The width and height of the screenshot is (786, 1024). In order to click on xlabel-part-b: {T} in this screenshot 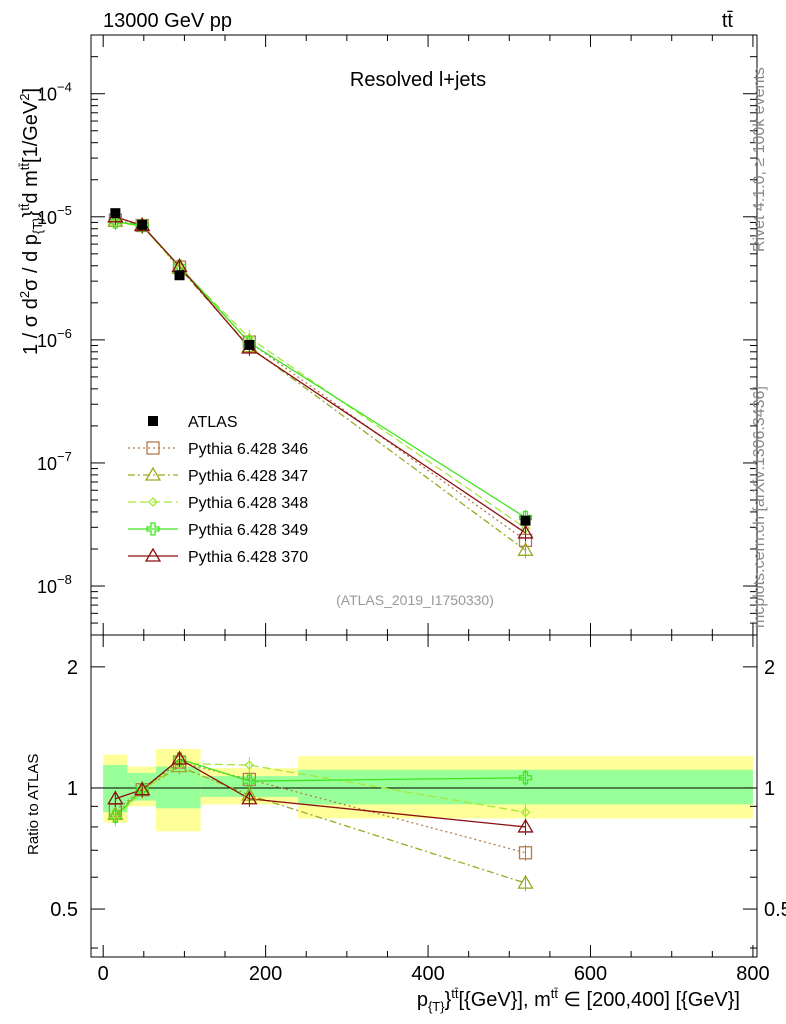, I will do `click(436, 1006)`.